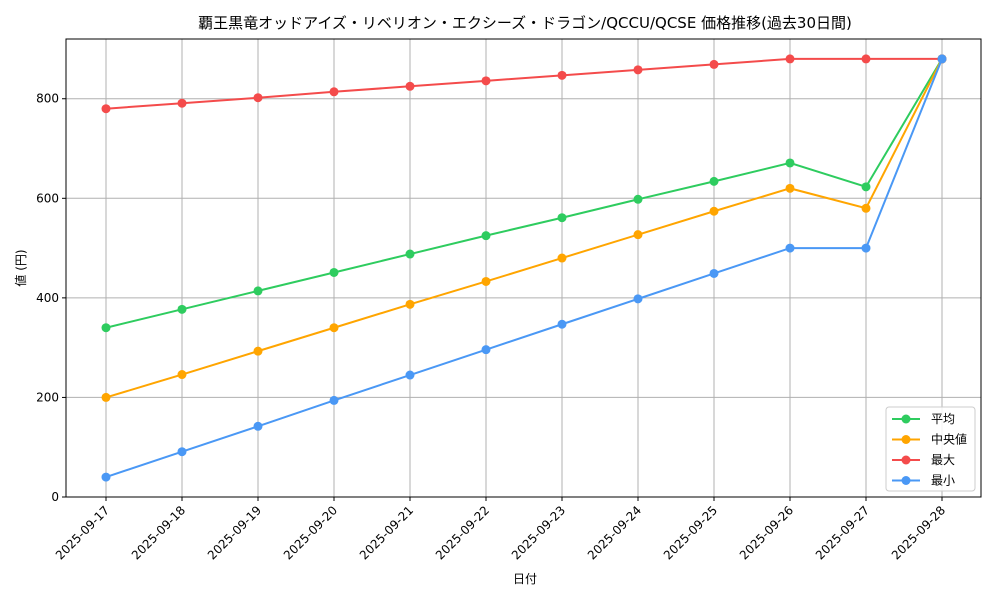  Describe the element at coordinates (386, 532) in the screenshot. I see `x-tick-label: 2025-09-21` at that location.